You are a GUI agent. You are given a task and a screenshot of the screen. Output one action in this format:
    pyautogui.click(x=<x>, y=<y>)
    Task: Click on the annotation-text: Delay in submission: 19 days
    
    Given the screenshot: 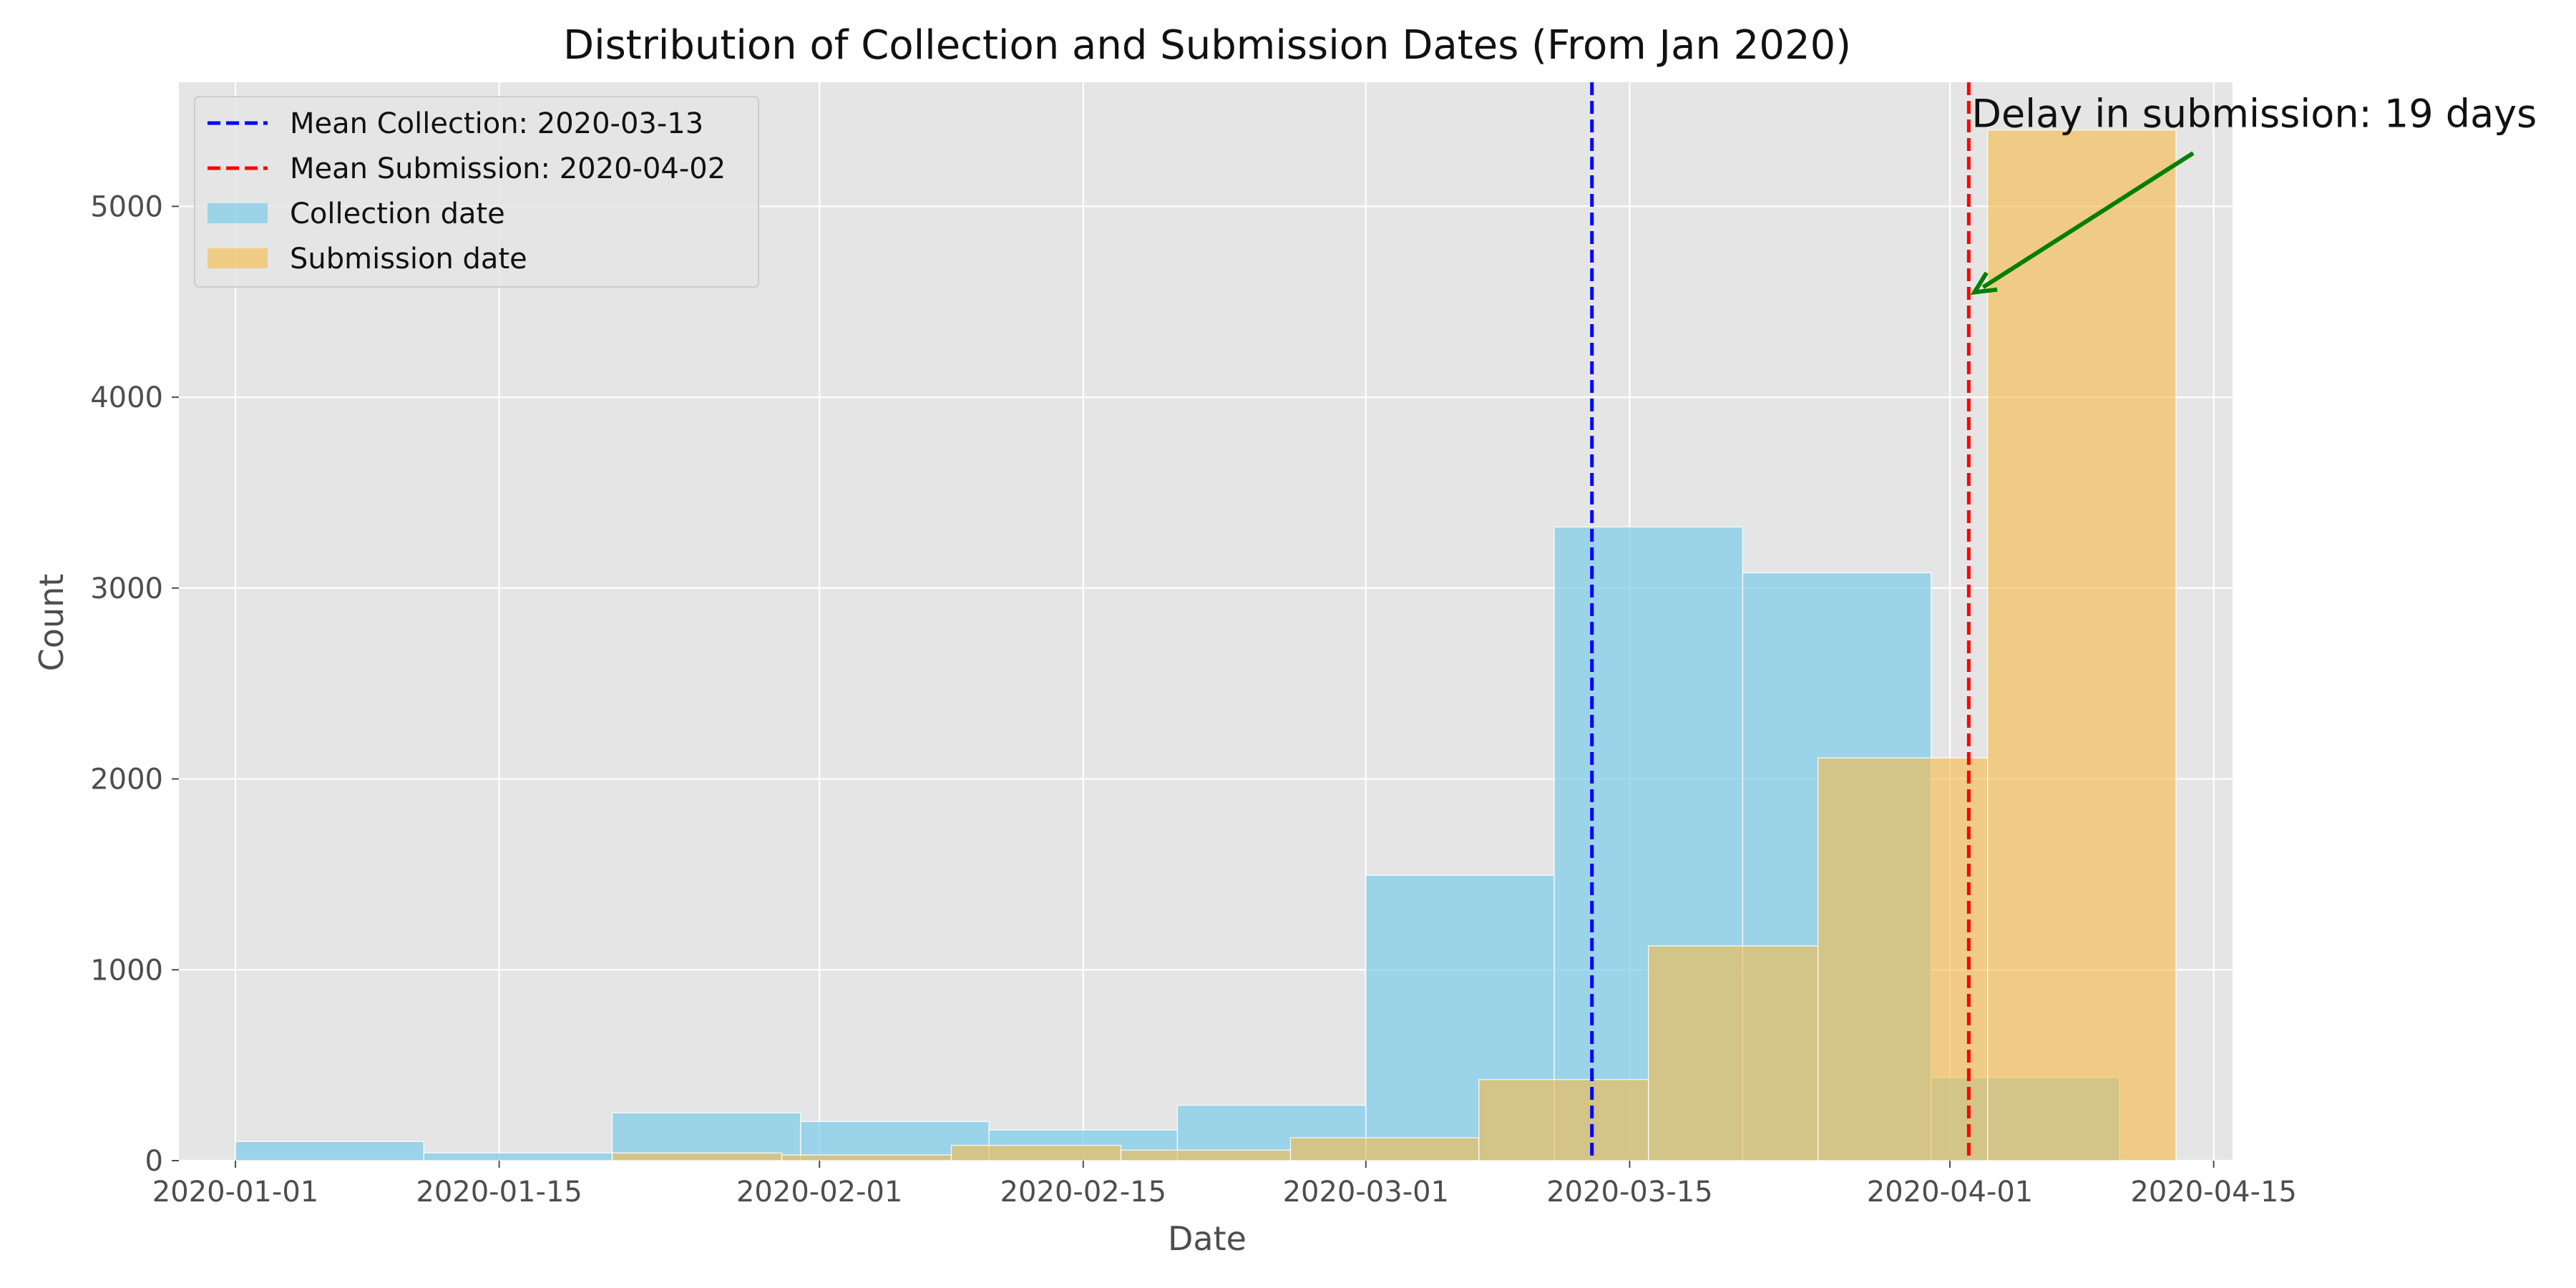 What is the action you would take?
    pyautogui.click(x=2254, y=113)
    